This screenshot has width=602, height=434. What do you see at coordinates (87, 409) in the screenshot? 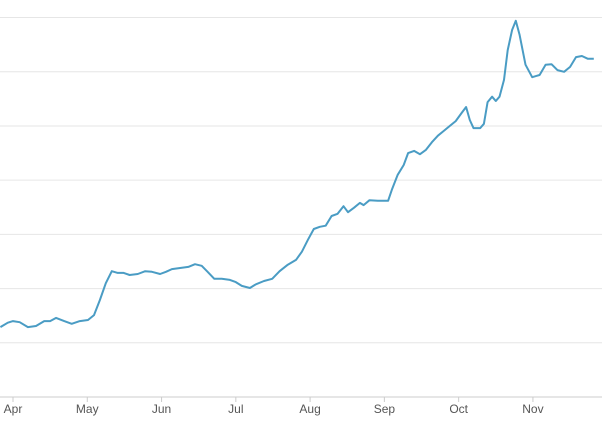
I see `x-tick-label: May` at bounding box center [87, 409].